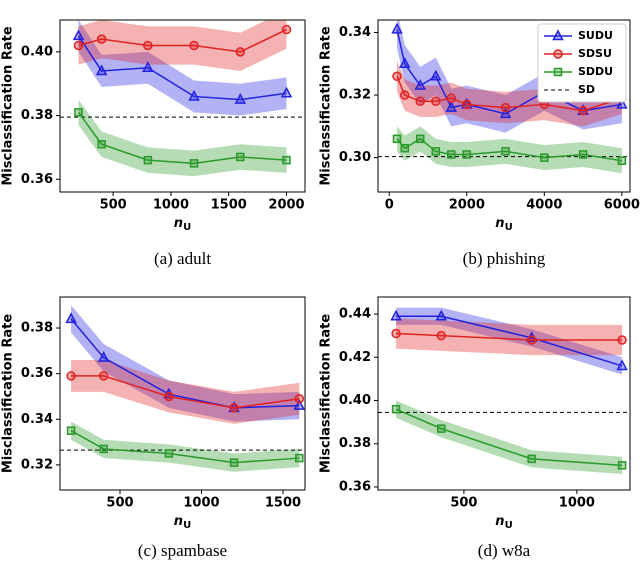 The width and height of the screenshot is (640, 567). What do you see at coordinates (355, 443) in the screenshot?
I see `y-tick-label: 0.38` at bounding box center [355, 443].